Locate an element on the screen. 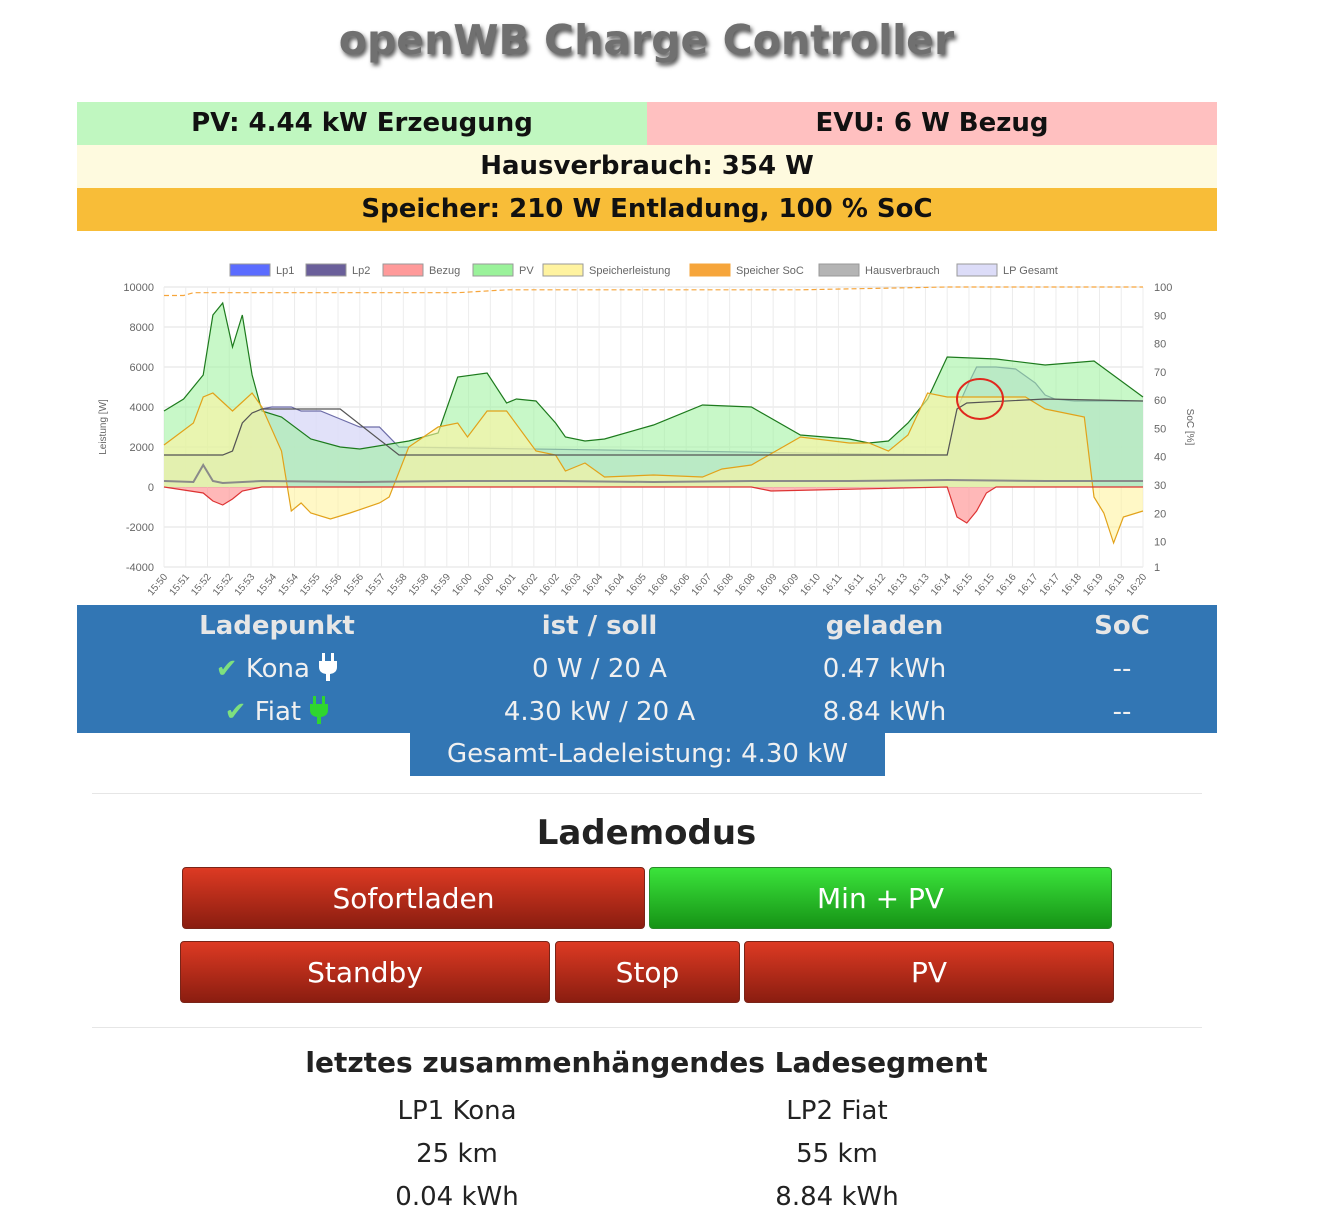 The height and width of the screenshot is (1219, 1327). y2-tick-label: 50 is located at coordinates (1160, 429).